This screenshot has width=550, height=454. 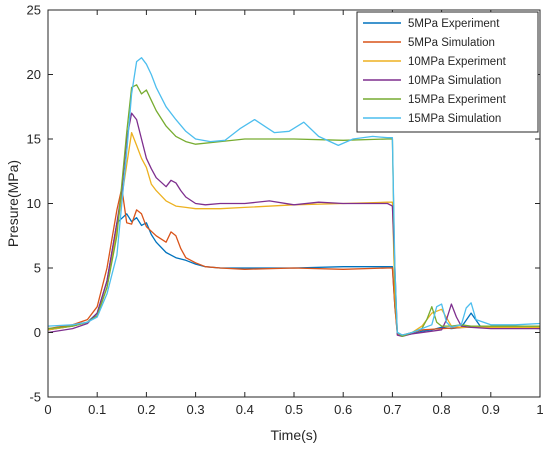 What do you see at coordinates (343, 409) in the screenshot?
I see `x-tick-label: 0.6` at bounding box center [343, 409].